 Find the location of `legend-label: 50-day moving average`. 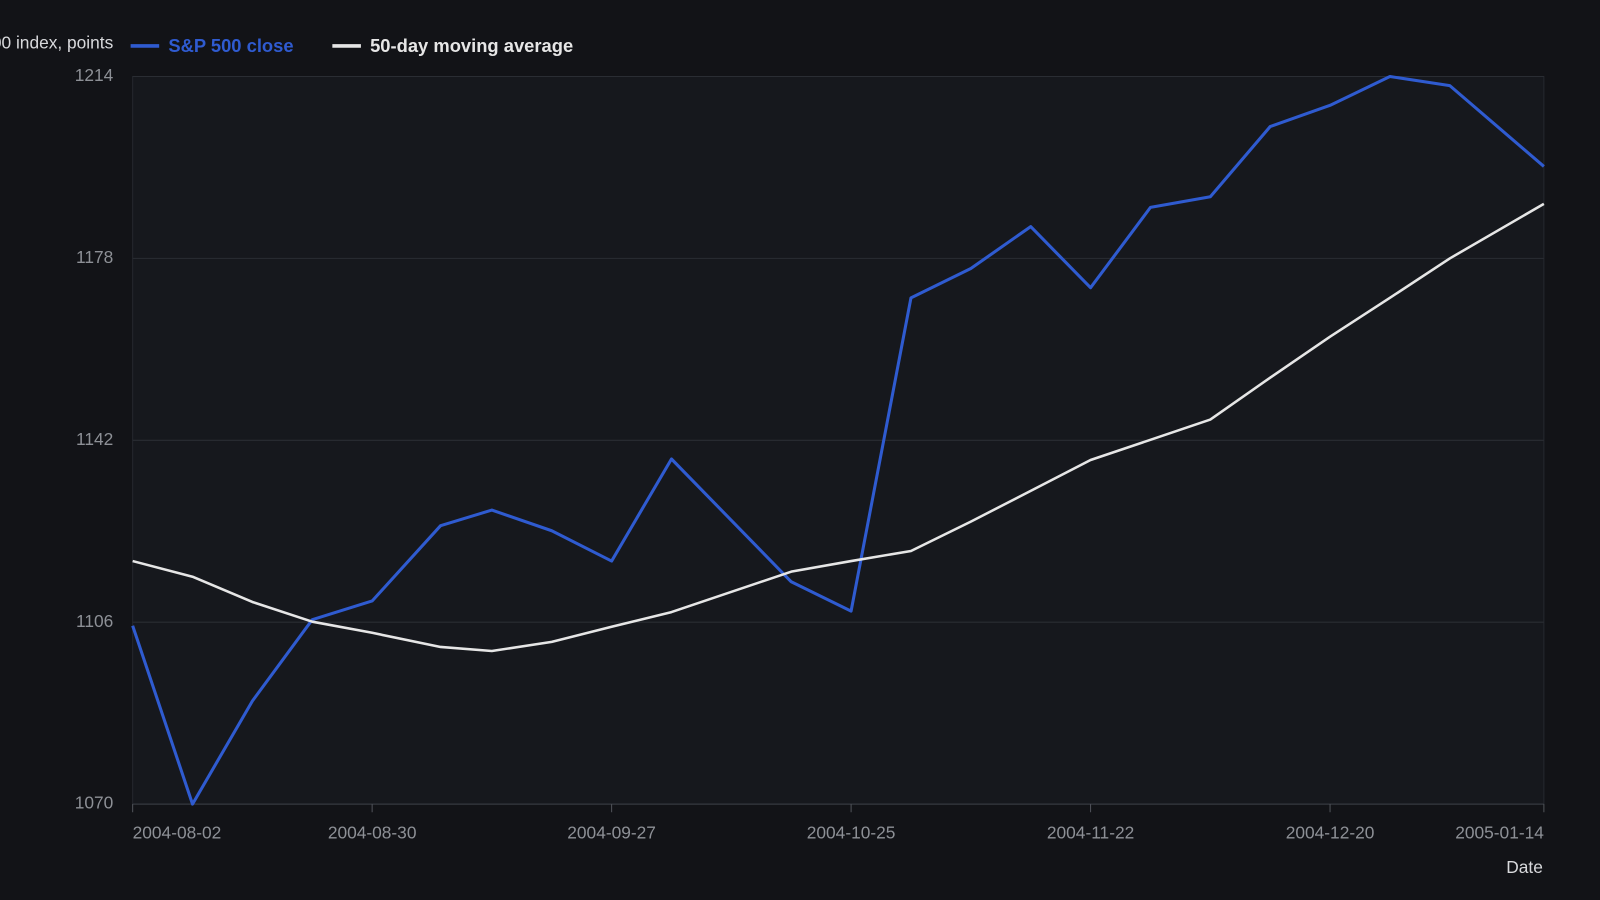

legend-label: 50-day moving average is located at coordinates (471, 45).